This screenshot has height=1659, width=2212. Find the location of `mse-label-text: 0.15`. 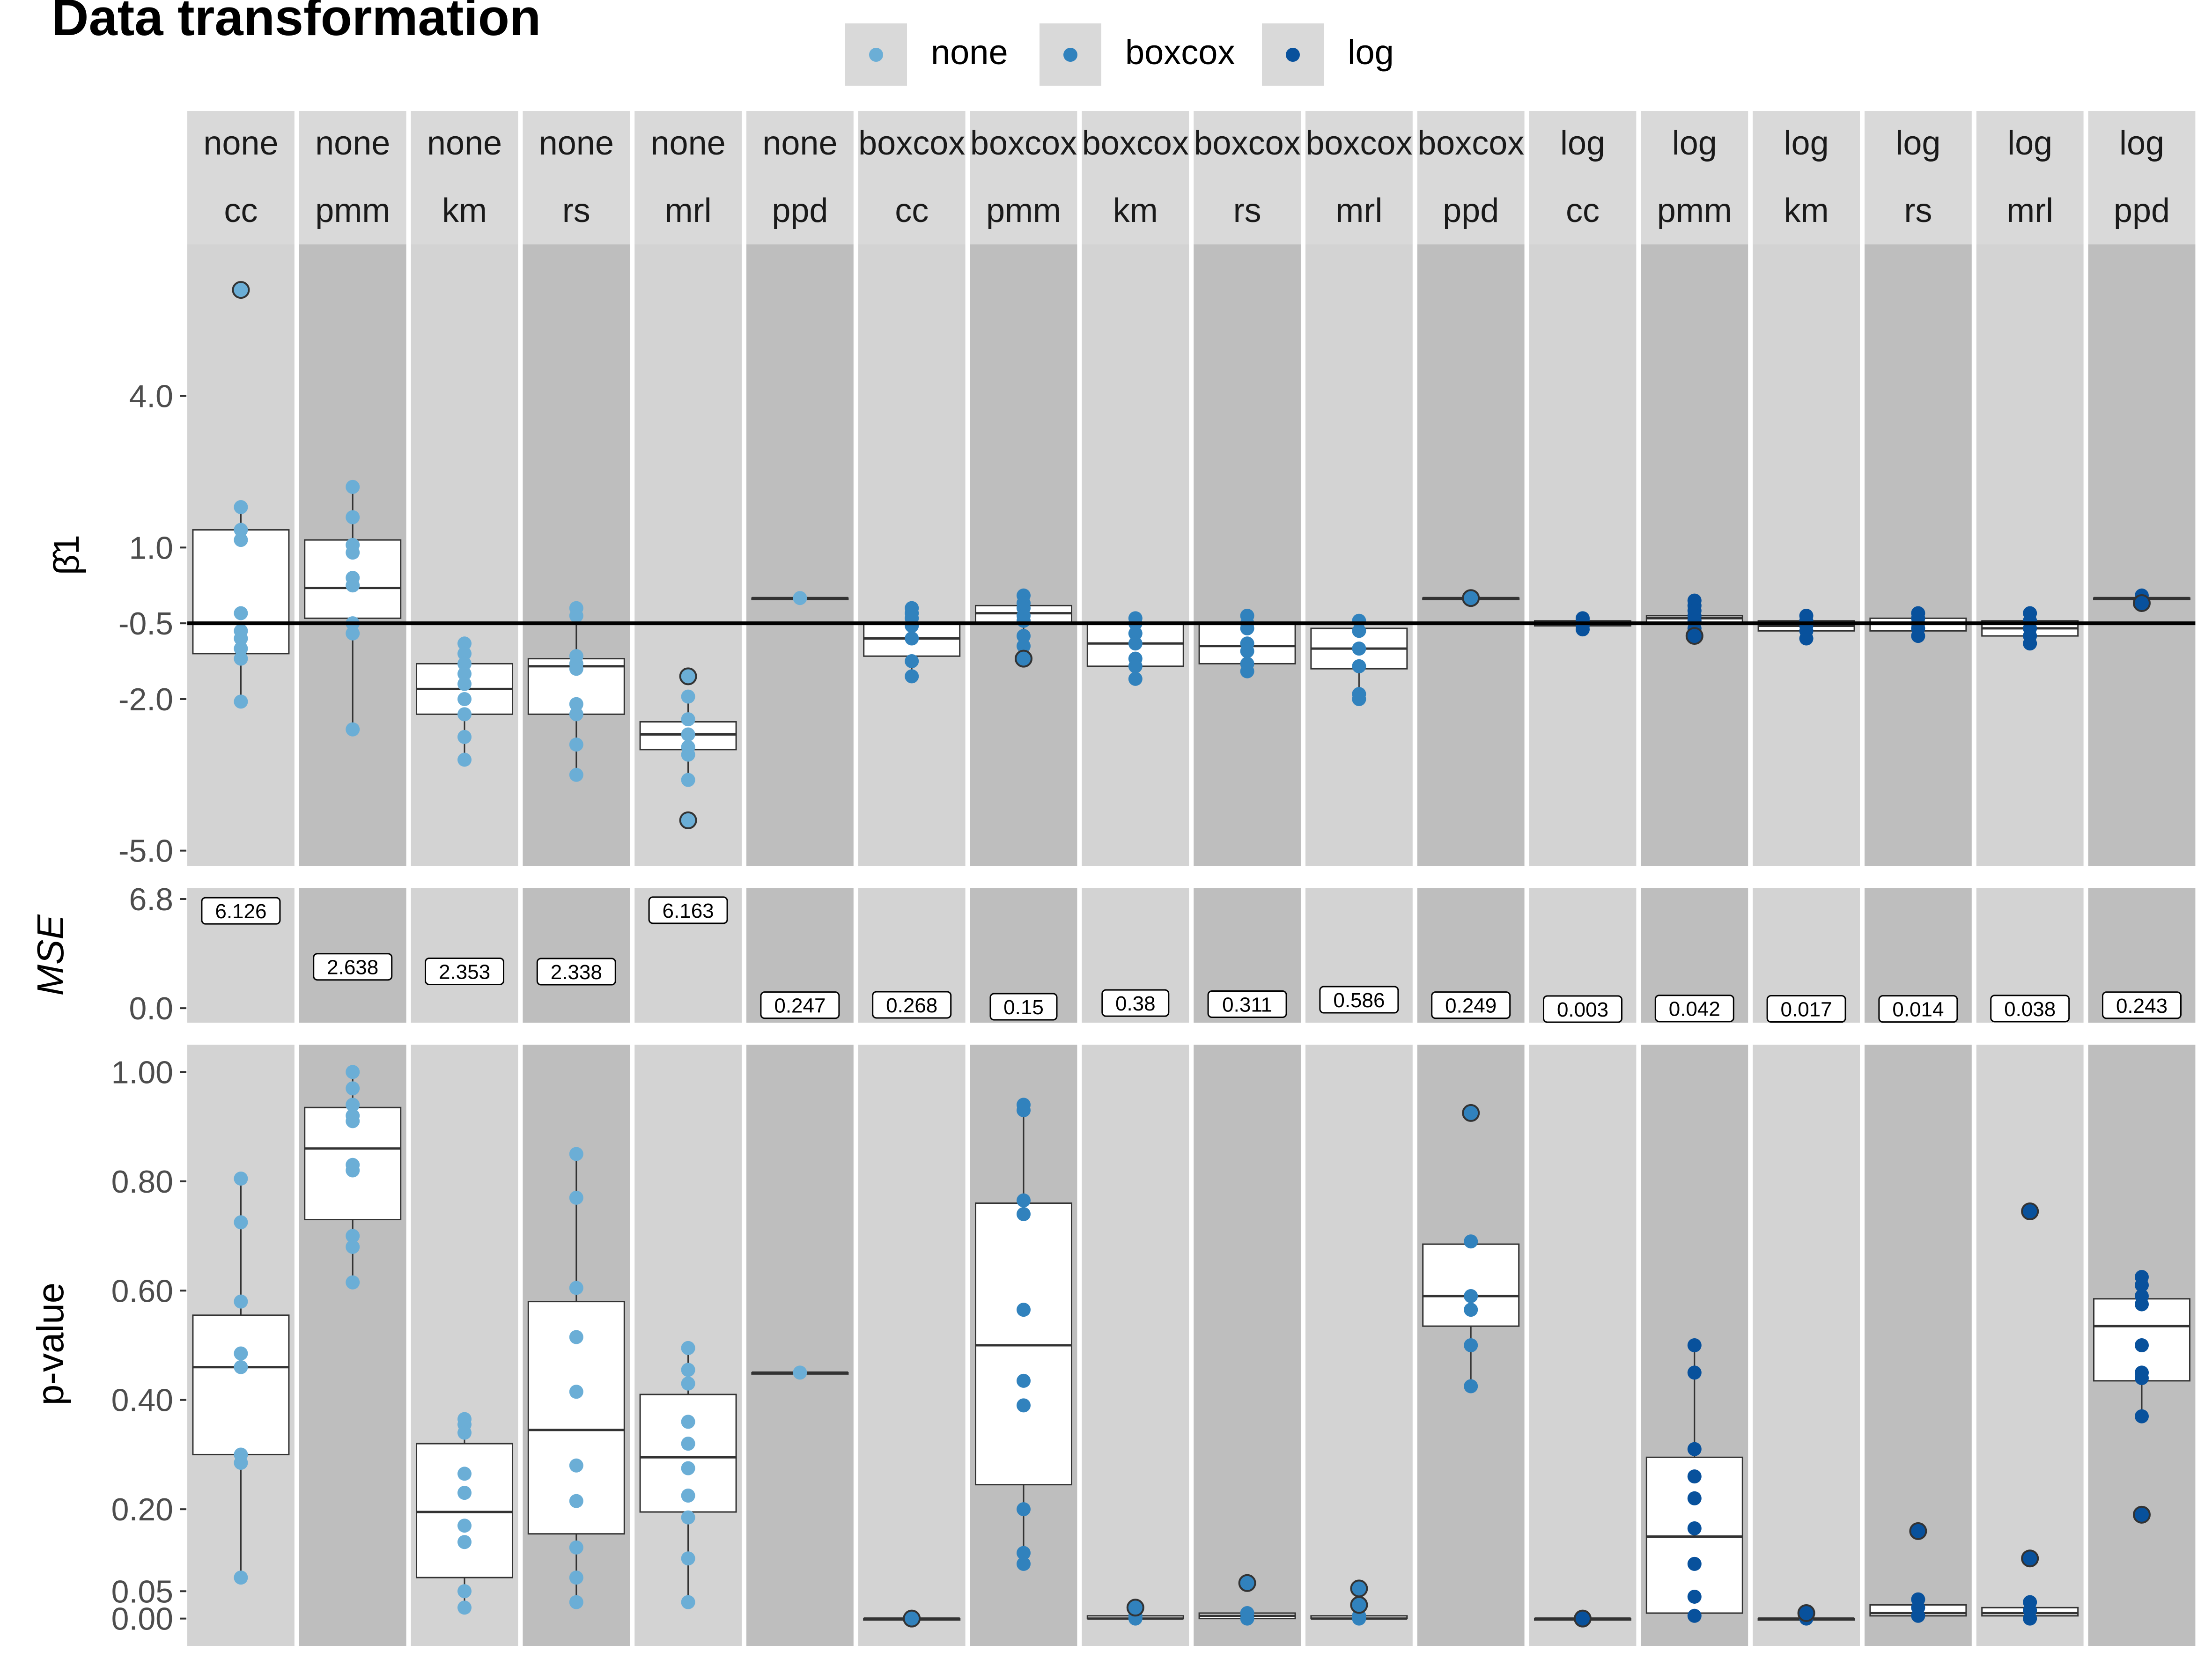

mse-label-text: 0.15 is located at coordinates (1024, 1007).